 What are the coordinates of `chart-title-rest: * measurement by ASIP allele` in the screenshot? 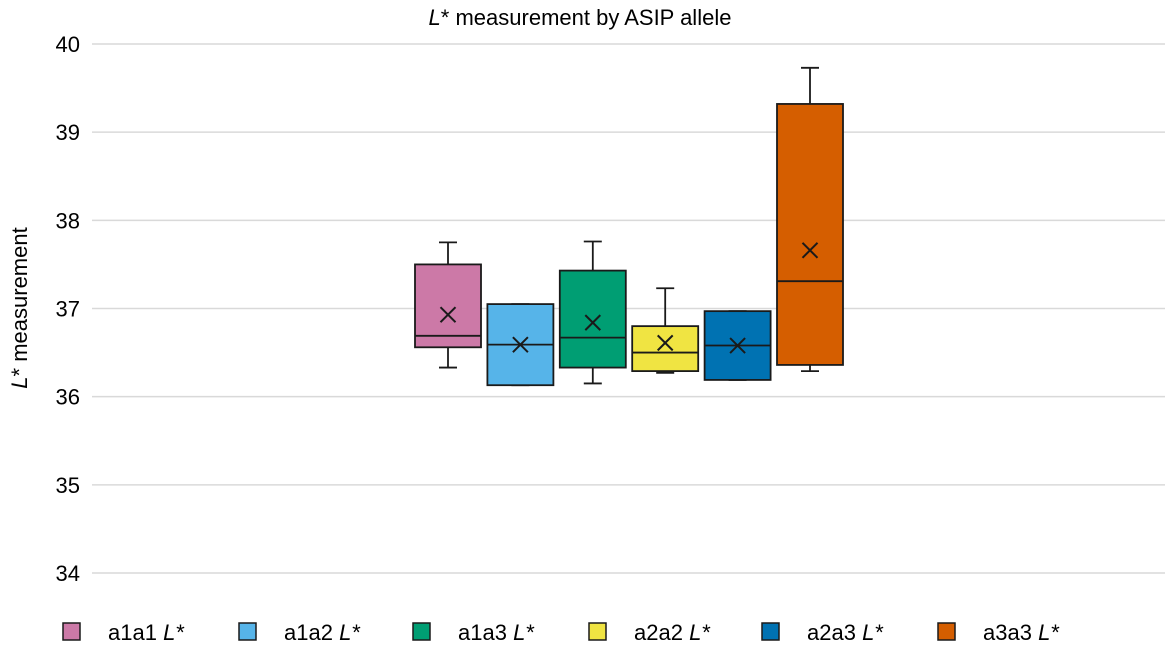 It's located at (586, 17).